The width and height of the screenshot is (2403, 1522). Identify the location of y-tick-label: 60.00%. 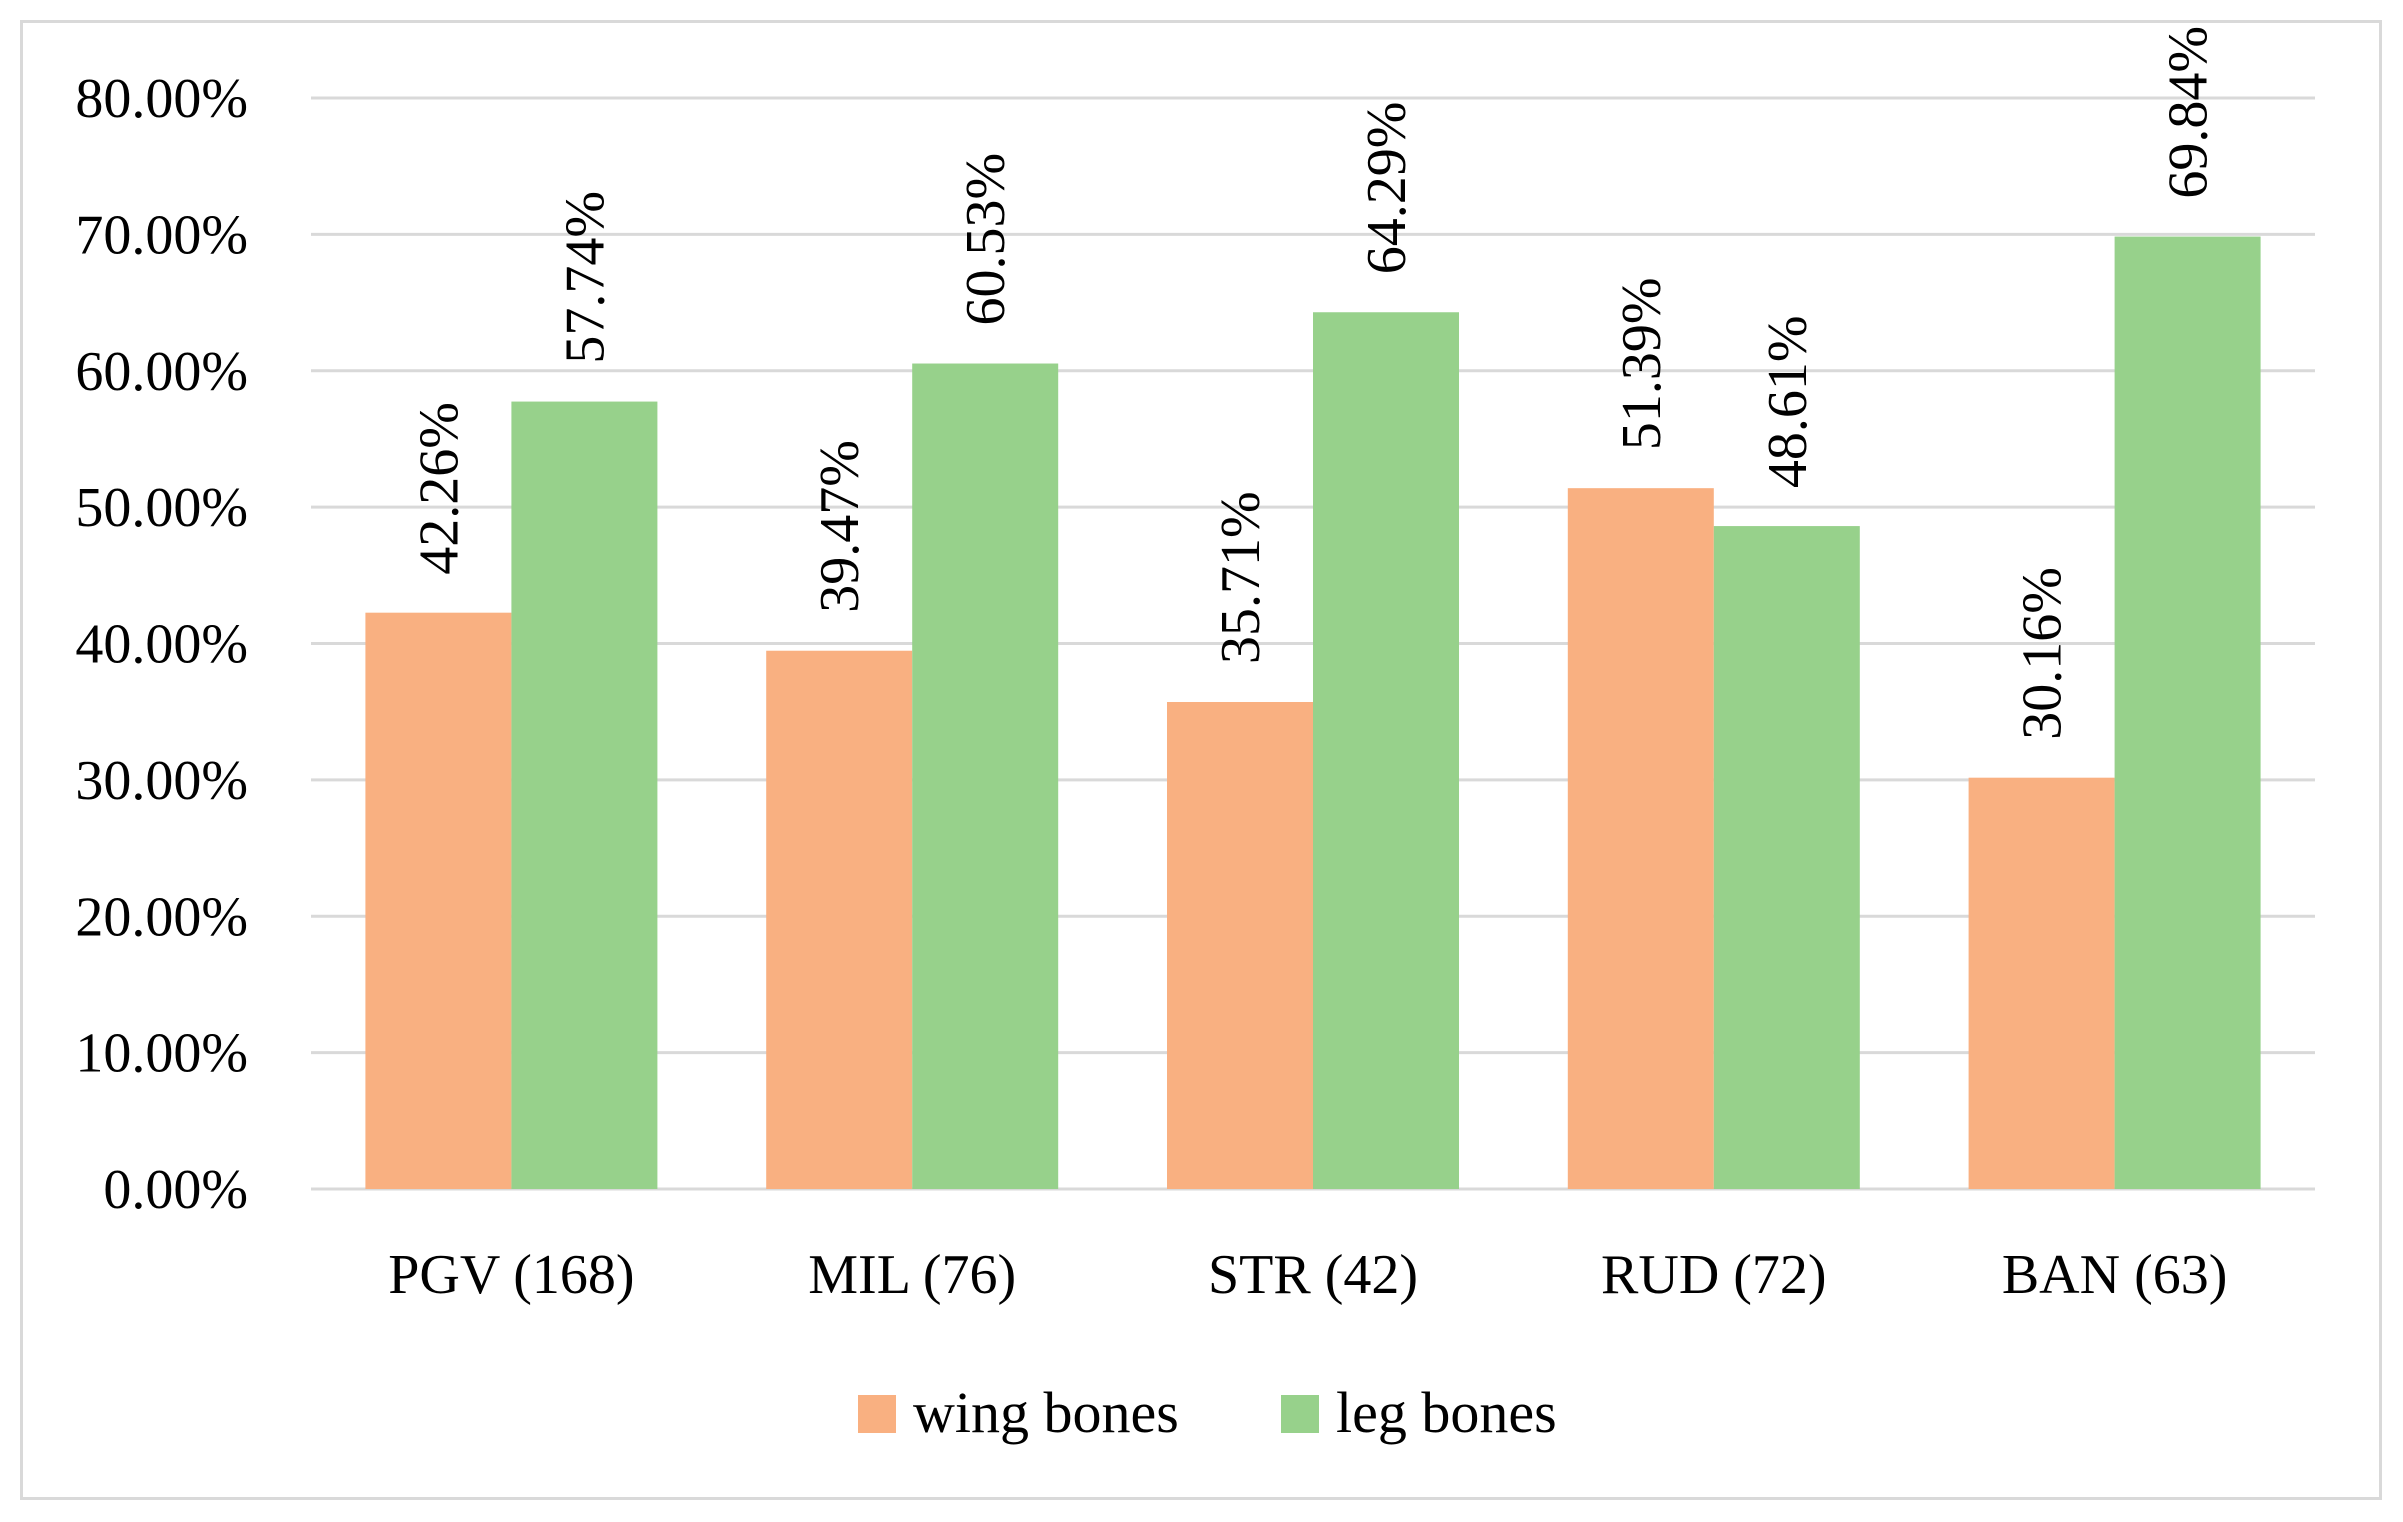
(161, 372).